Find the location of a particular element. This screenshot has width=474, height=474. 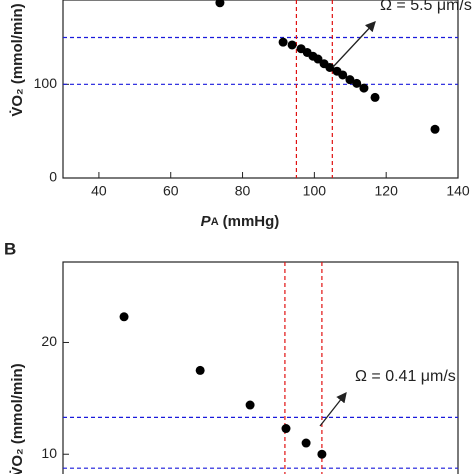

x-tick-label: 140 is located at coordinates (458, 191).